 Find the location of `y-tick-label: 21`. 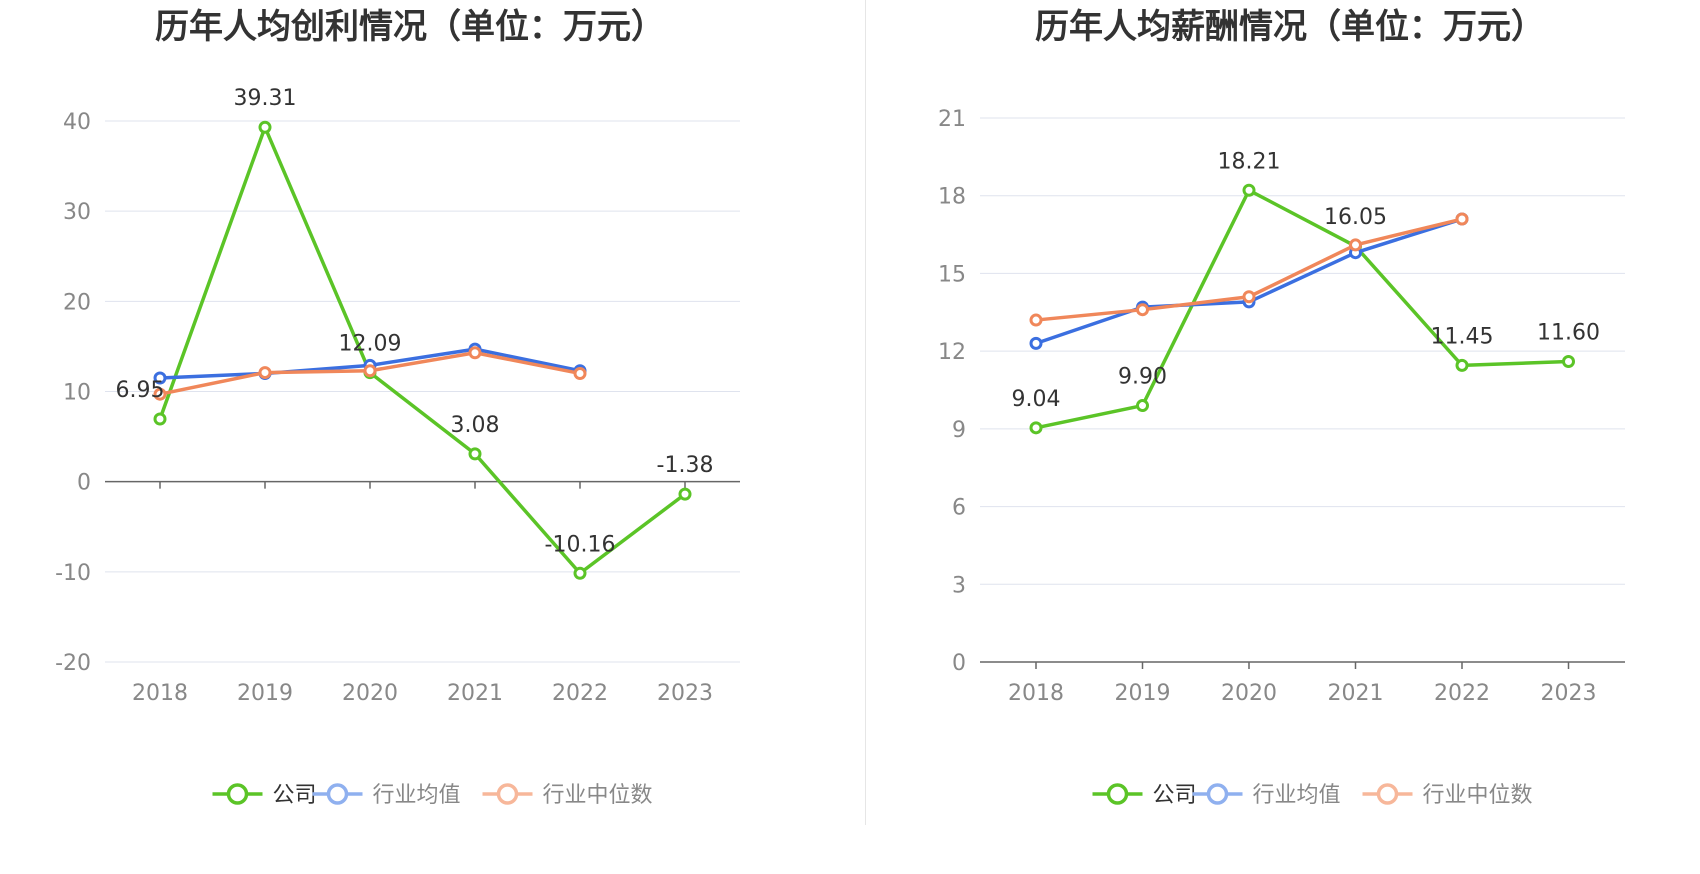

y-tick-label: 21 is located at coordinates (952, 119).